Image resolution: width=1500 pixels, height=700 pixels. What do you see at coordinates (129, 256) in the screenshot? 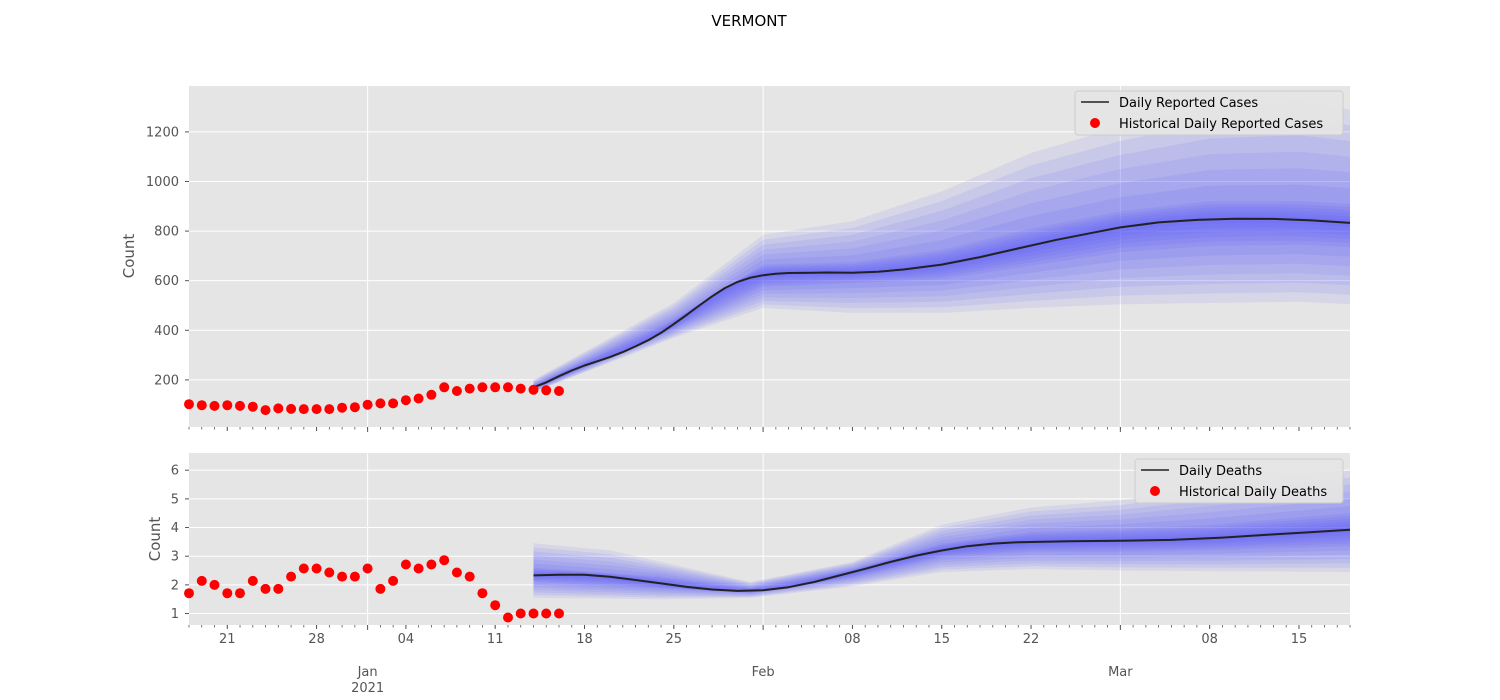
I see `cases-y-axis-label: Count` at bounding box center [129, 256].